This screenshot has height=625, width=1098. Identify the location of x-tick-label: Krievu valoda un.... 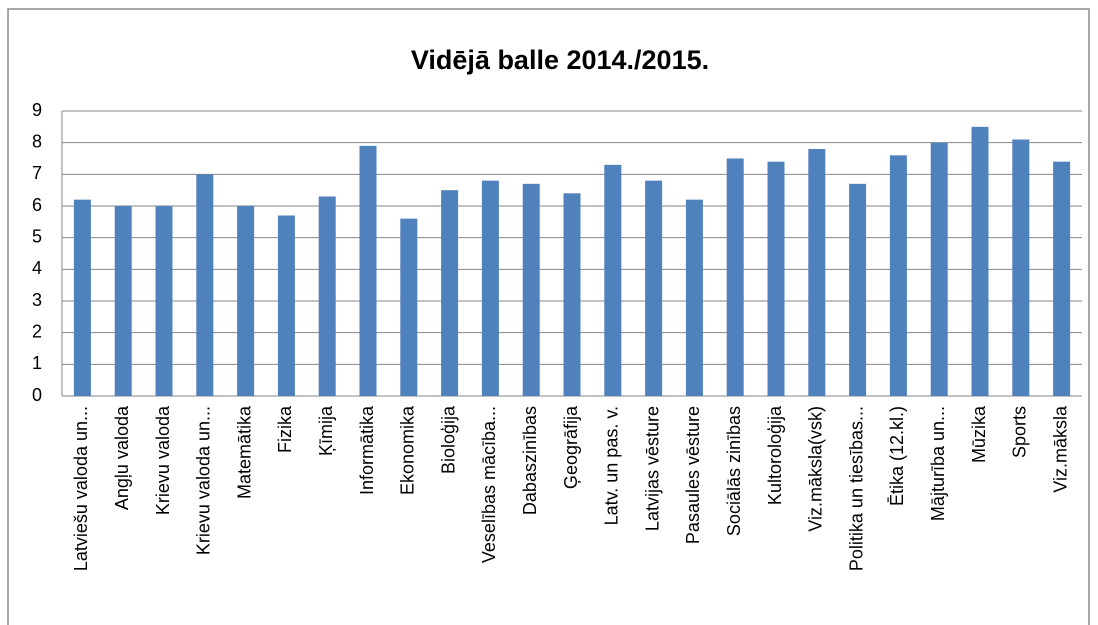
(204, 480).